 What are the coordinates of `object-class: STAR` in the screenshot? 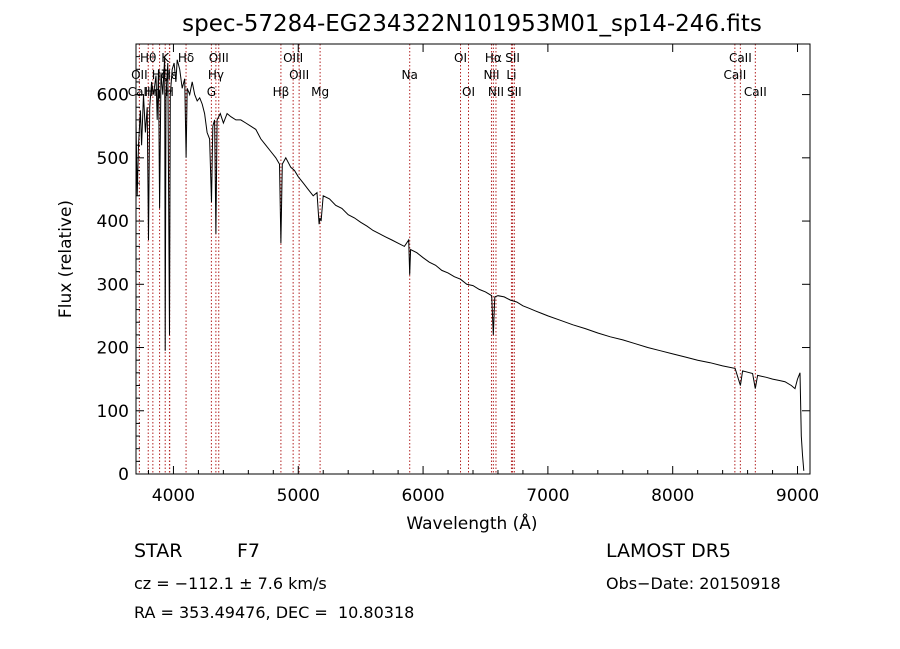 It's located at (158, 551).